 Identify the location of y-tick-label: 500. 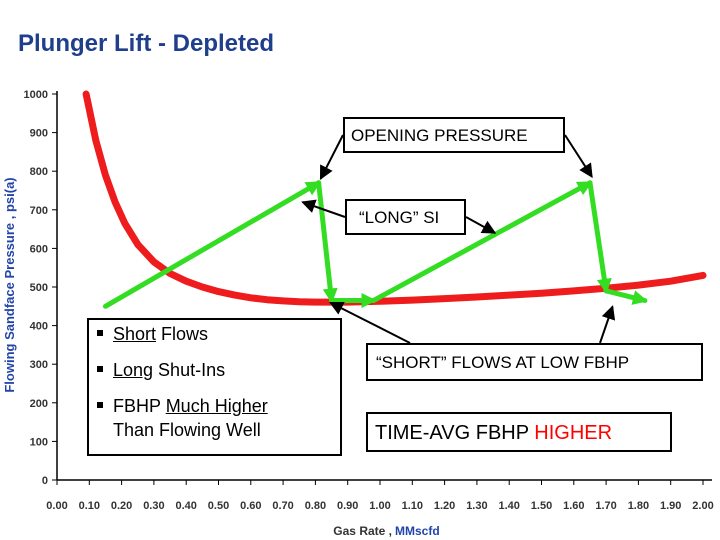
(39, 288).